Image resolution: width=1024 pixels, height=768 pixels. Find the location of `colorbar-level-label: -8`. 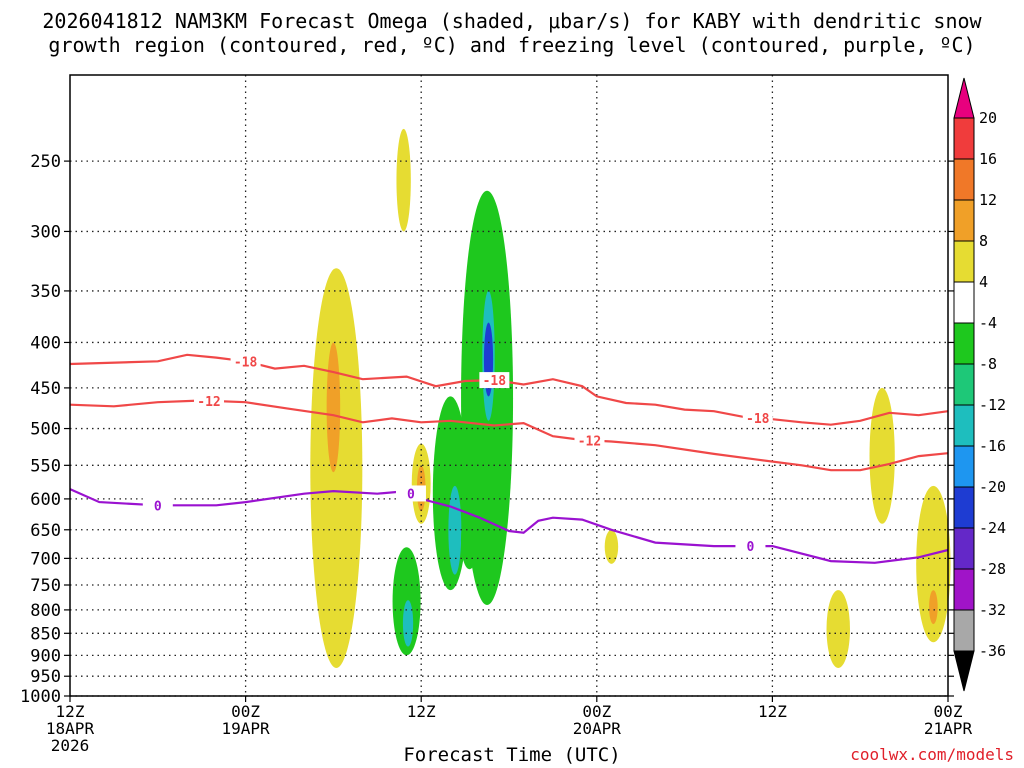

colorbar-level-label: -8 is located at coordinates (988, 364).